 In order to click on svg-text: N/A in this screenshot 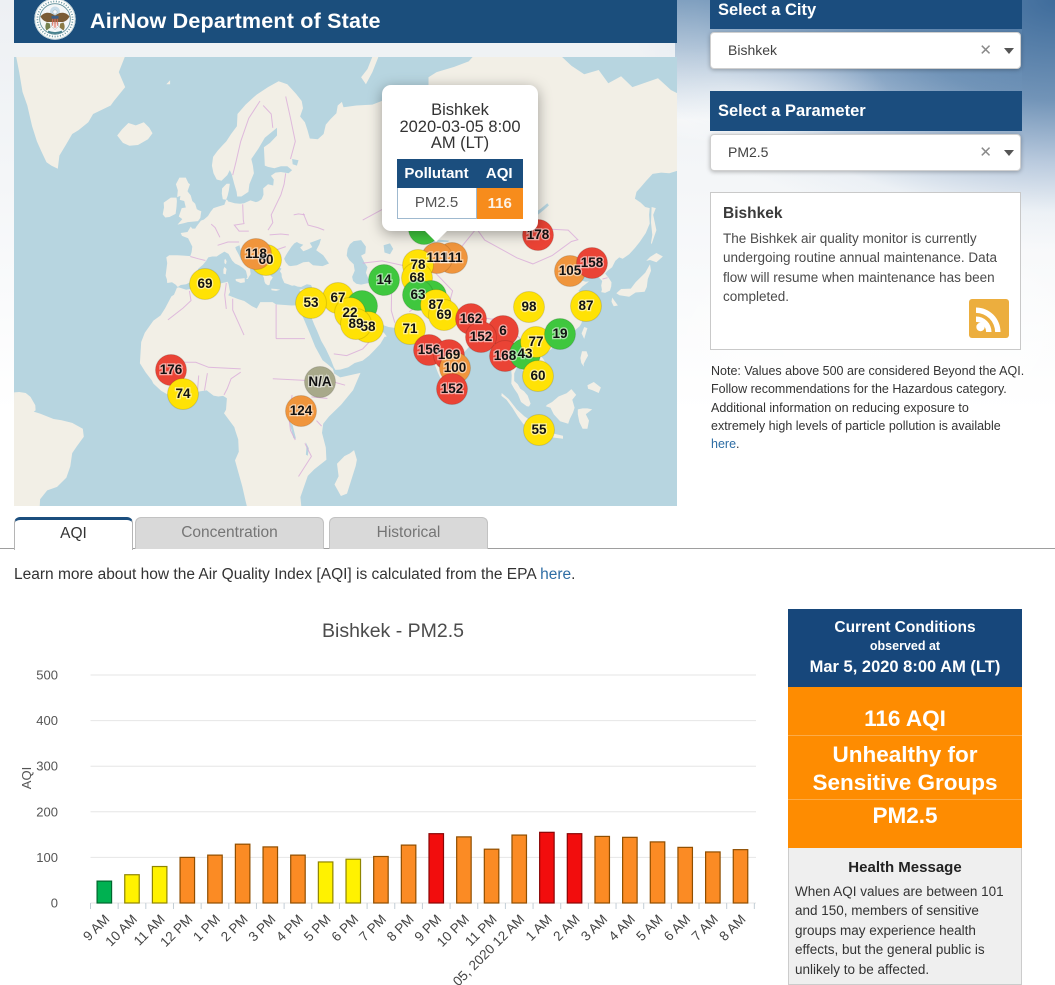, I will do `click(320, 381)`.